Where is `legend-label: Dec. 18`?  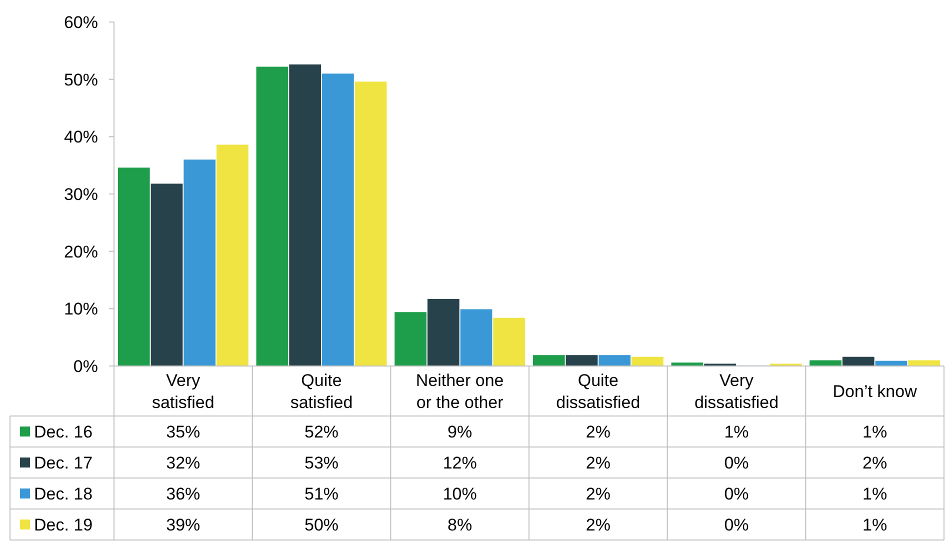
legend-label: Dec. 18 is located at coordinates (63, 494).